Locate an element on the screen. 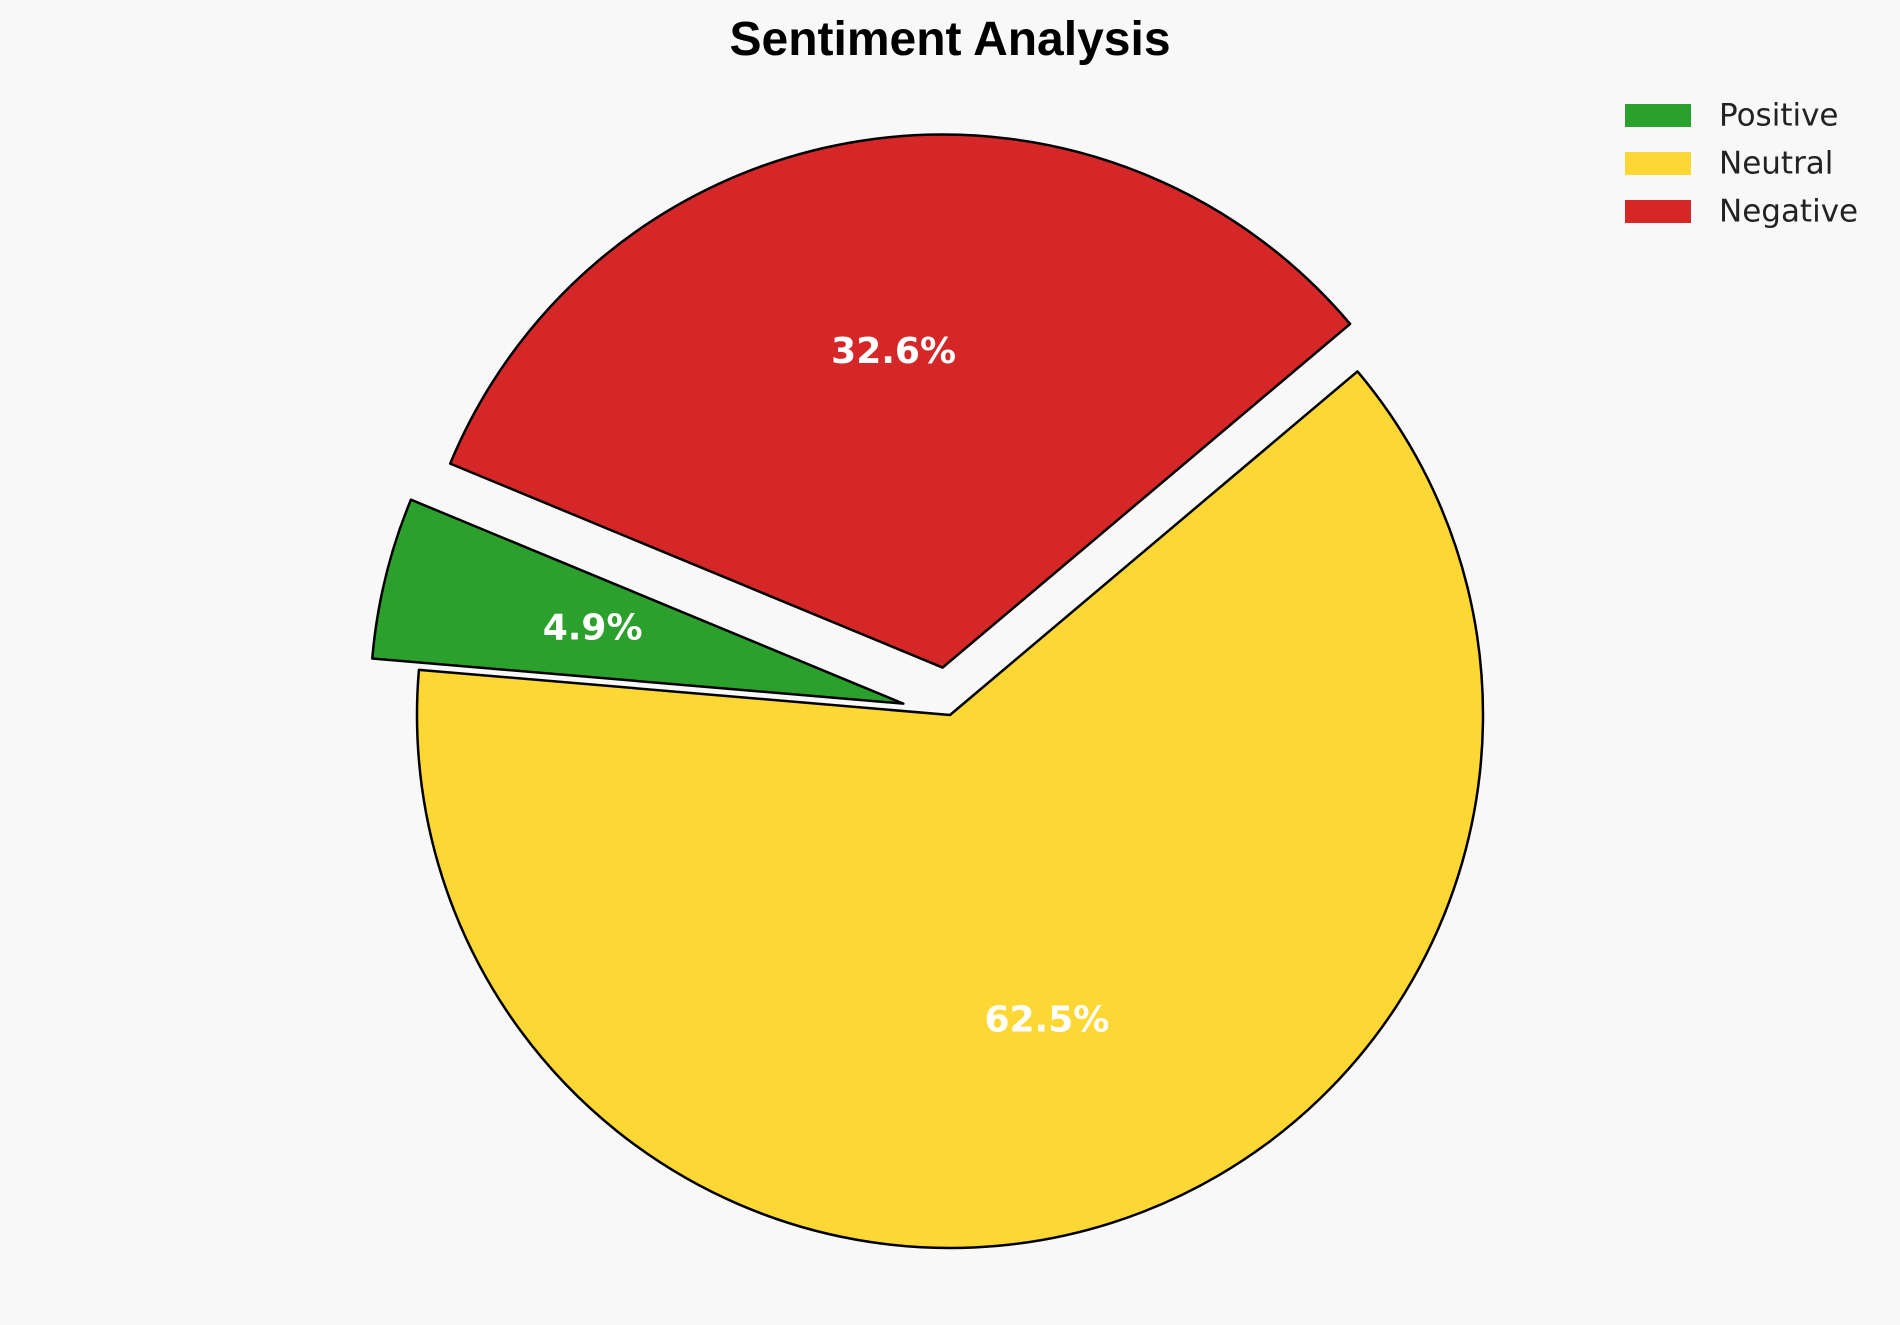 The height and width of the screenshot is (1325, 1900). slice-label-neutral: 62.5% is located at coordinates (1046, 1019).